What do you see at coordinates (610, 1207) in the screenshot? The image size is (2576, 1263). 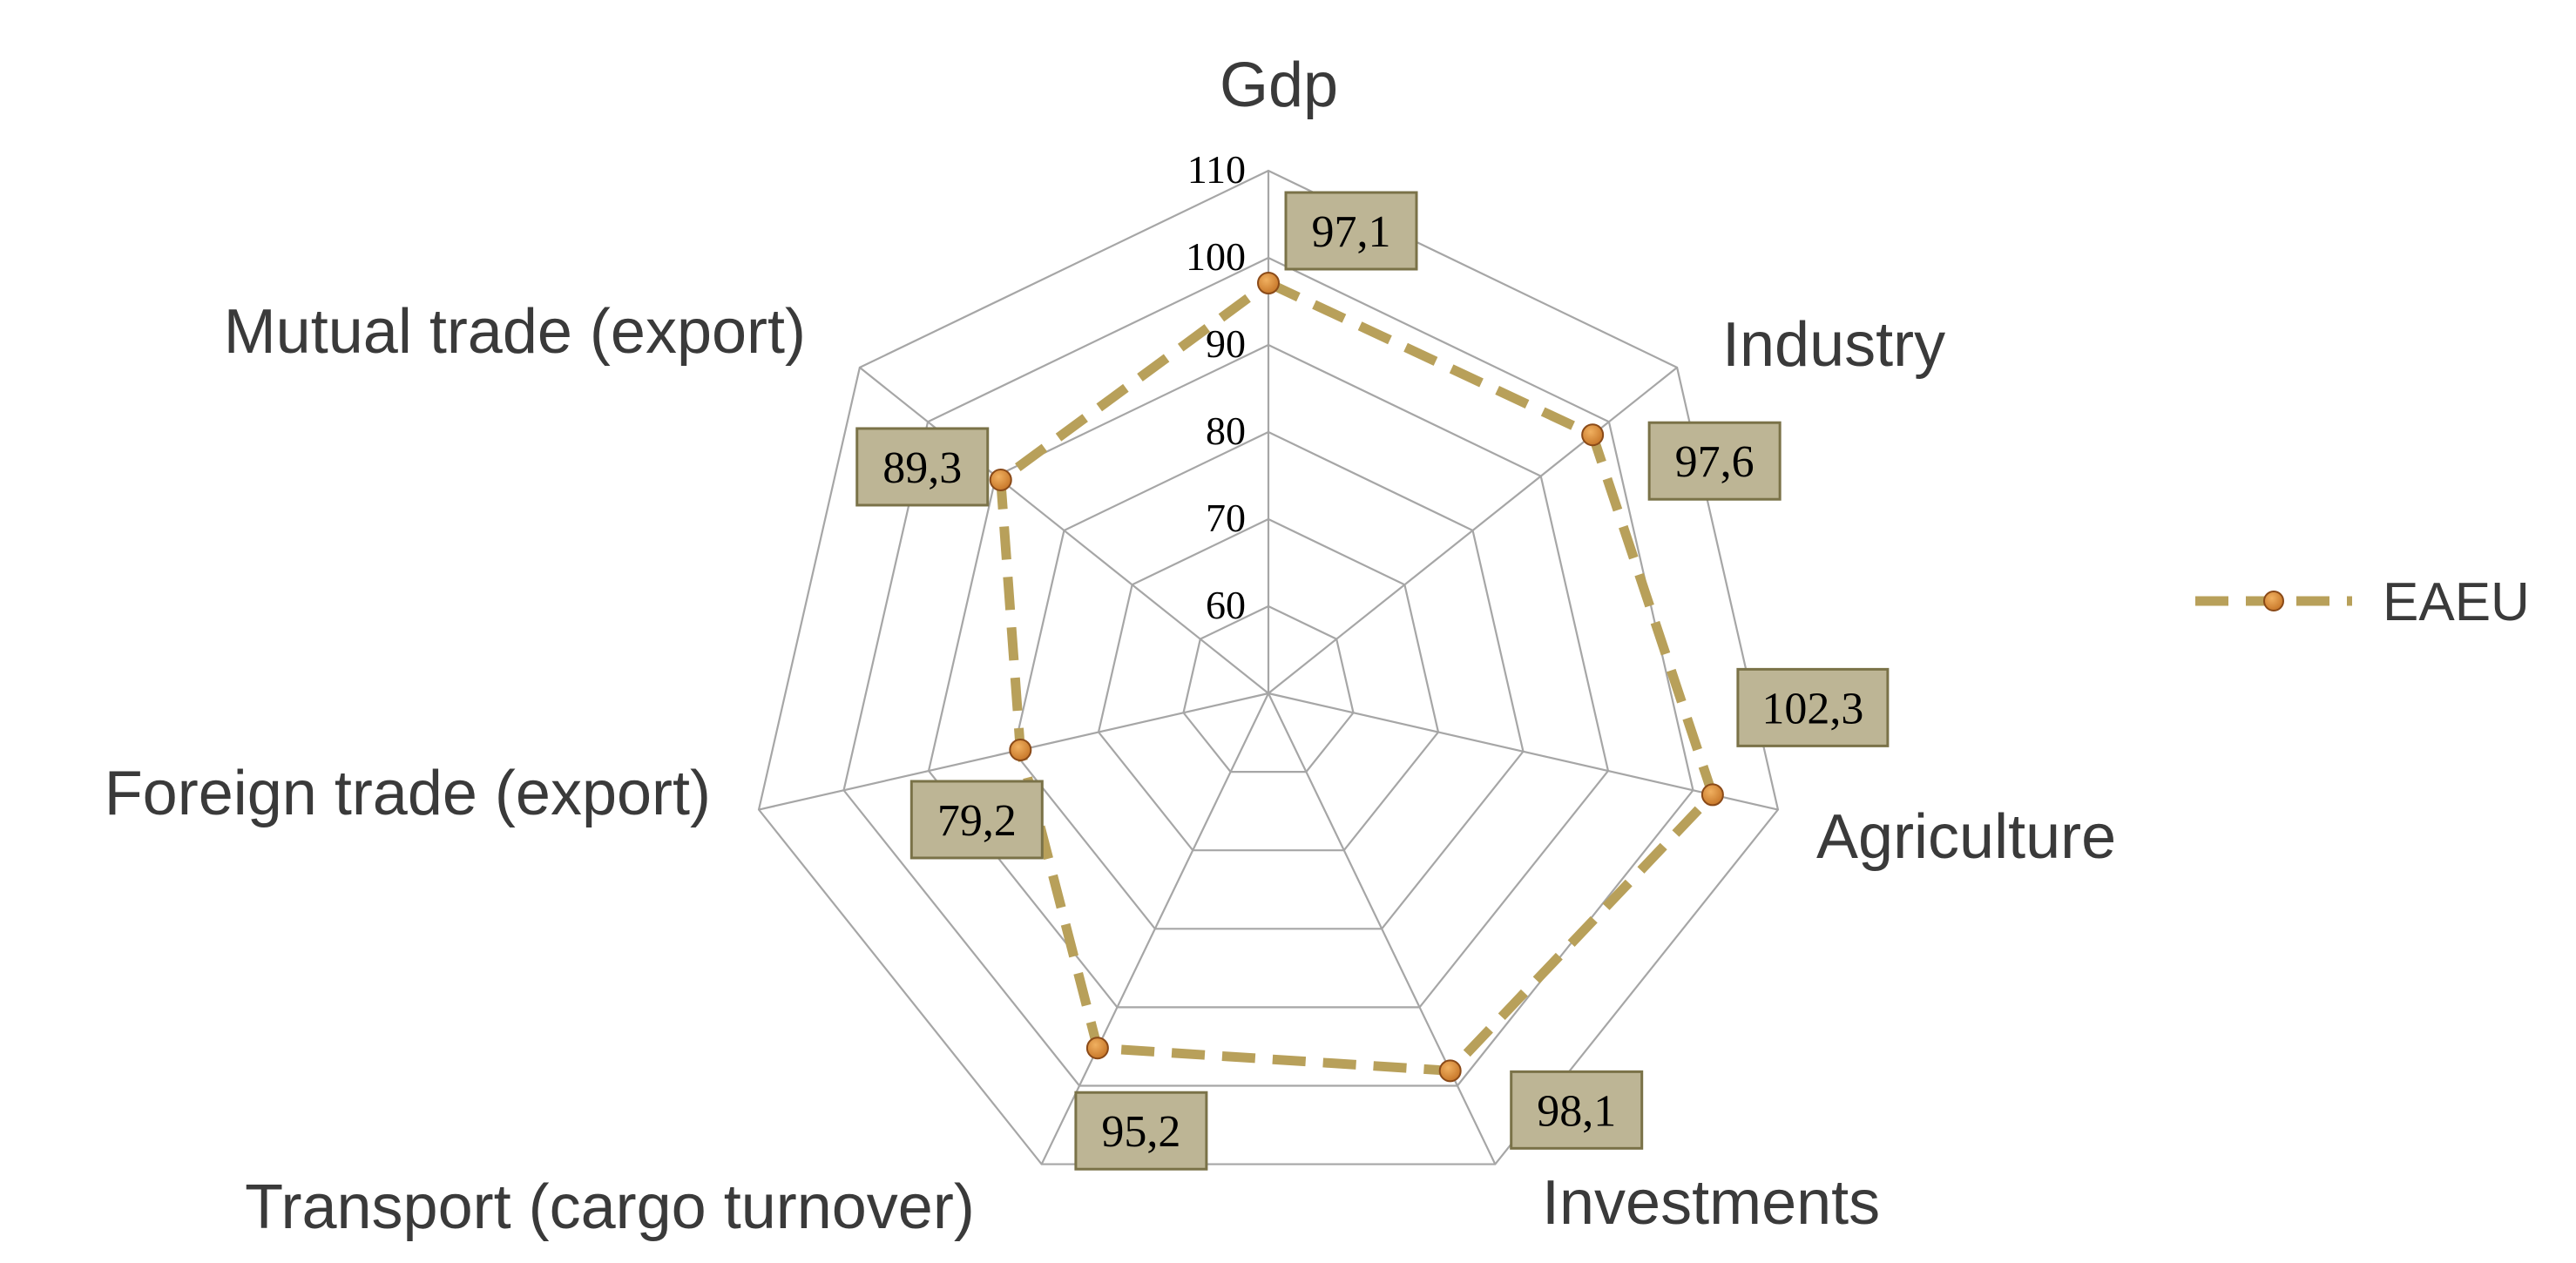 I see `category-label-4: Transport (cargo turnover)` at bounding box center [610, 1207].